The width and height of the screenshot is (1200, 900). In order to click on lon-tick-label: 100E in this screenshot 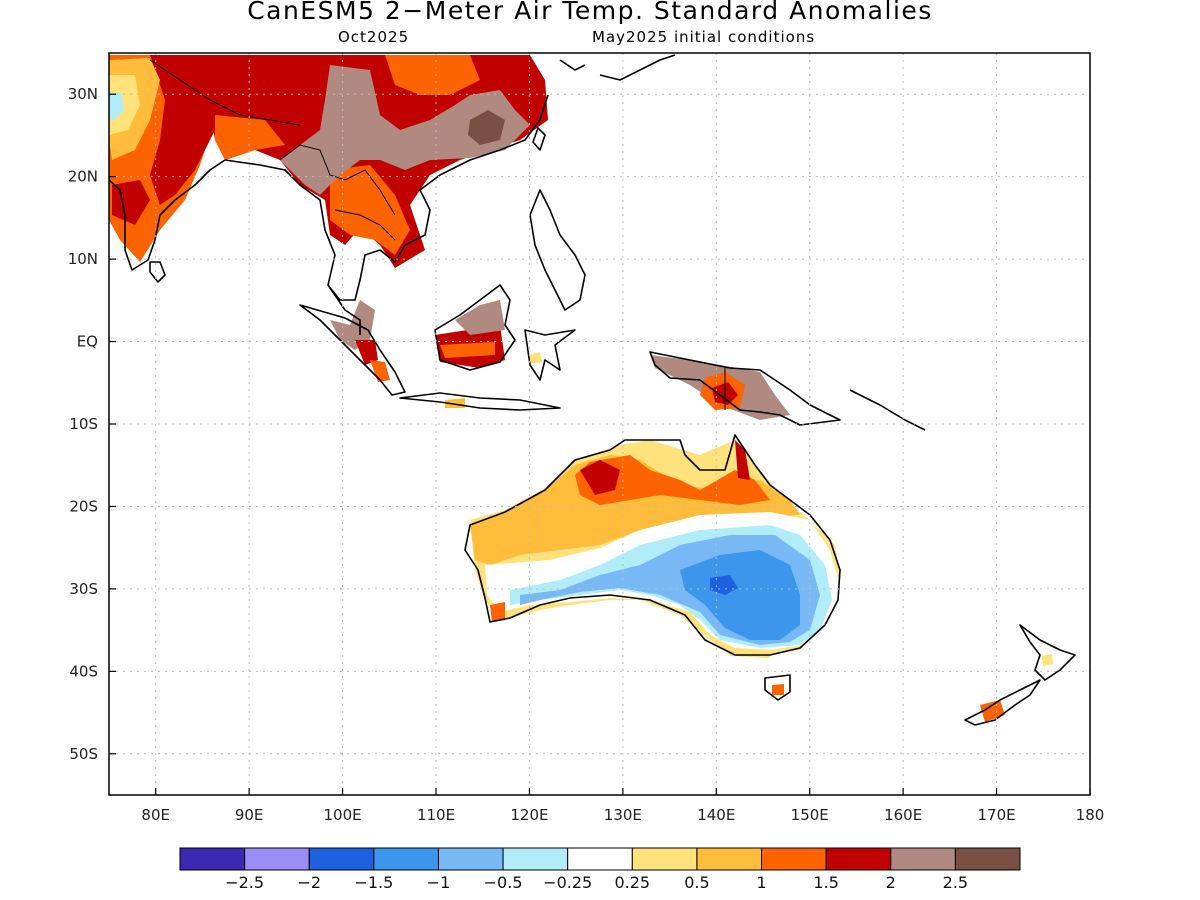, I will do `click(343, 815)`.